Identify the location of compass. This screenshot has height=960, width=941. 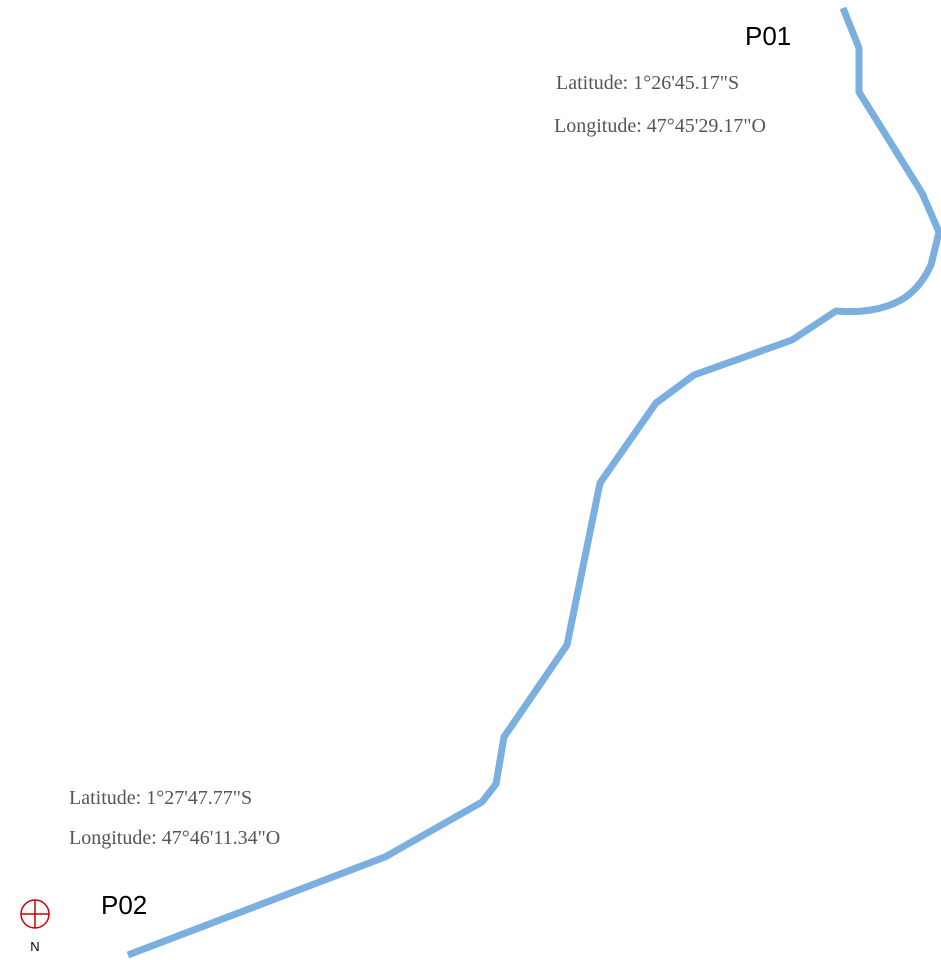
(35, 914).